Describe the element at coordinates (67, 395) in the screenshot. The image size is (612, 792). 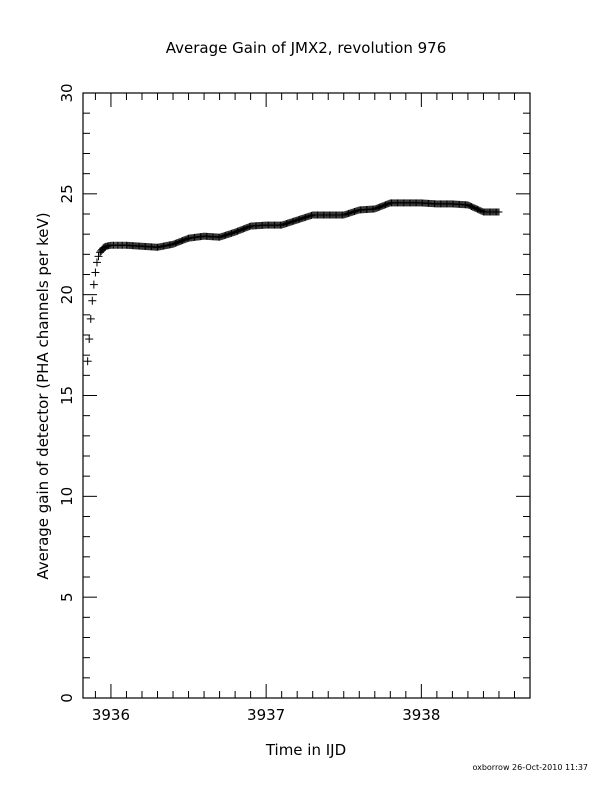
I see `y-tick-label: 15` at that location.